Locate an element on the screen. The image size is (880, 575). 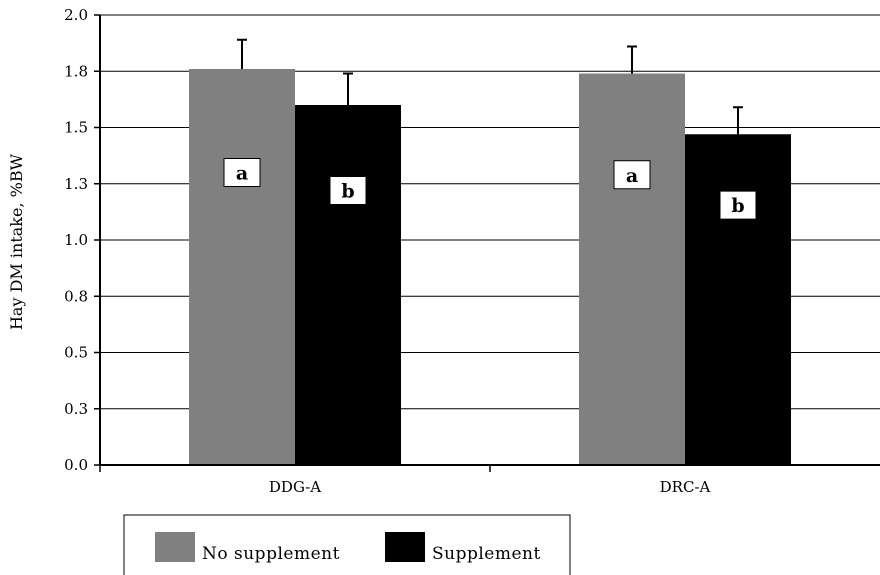
y-tick-label: 1.5 is located at coordinates (76, 128).